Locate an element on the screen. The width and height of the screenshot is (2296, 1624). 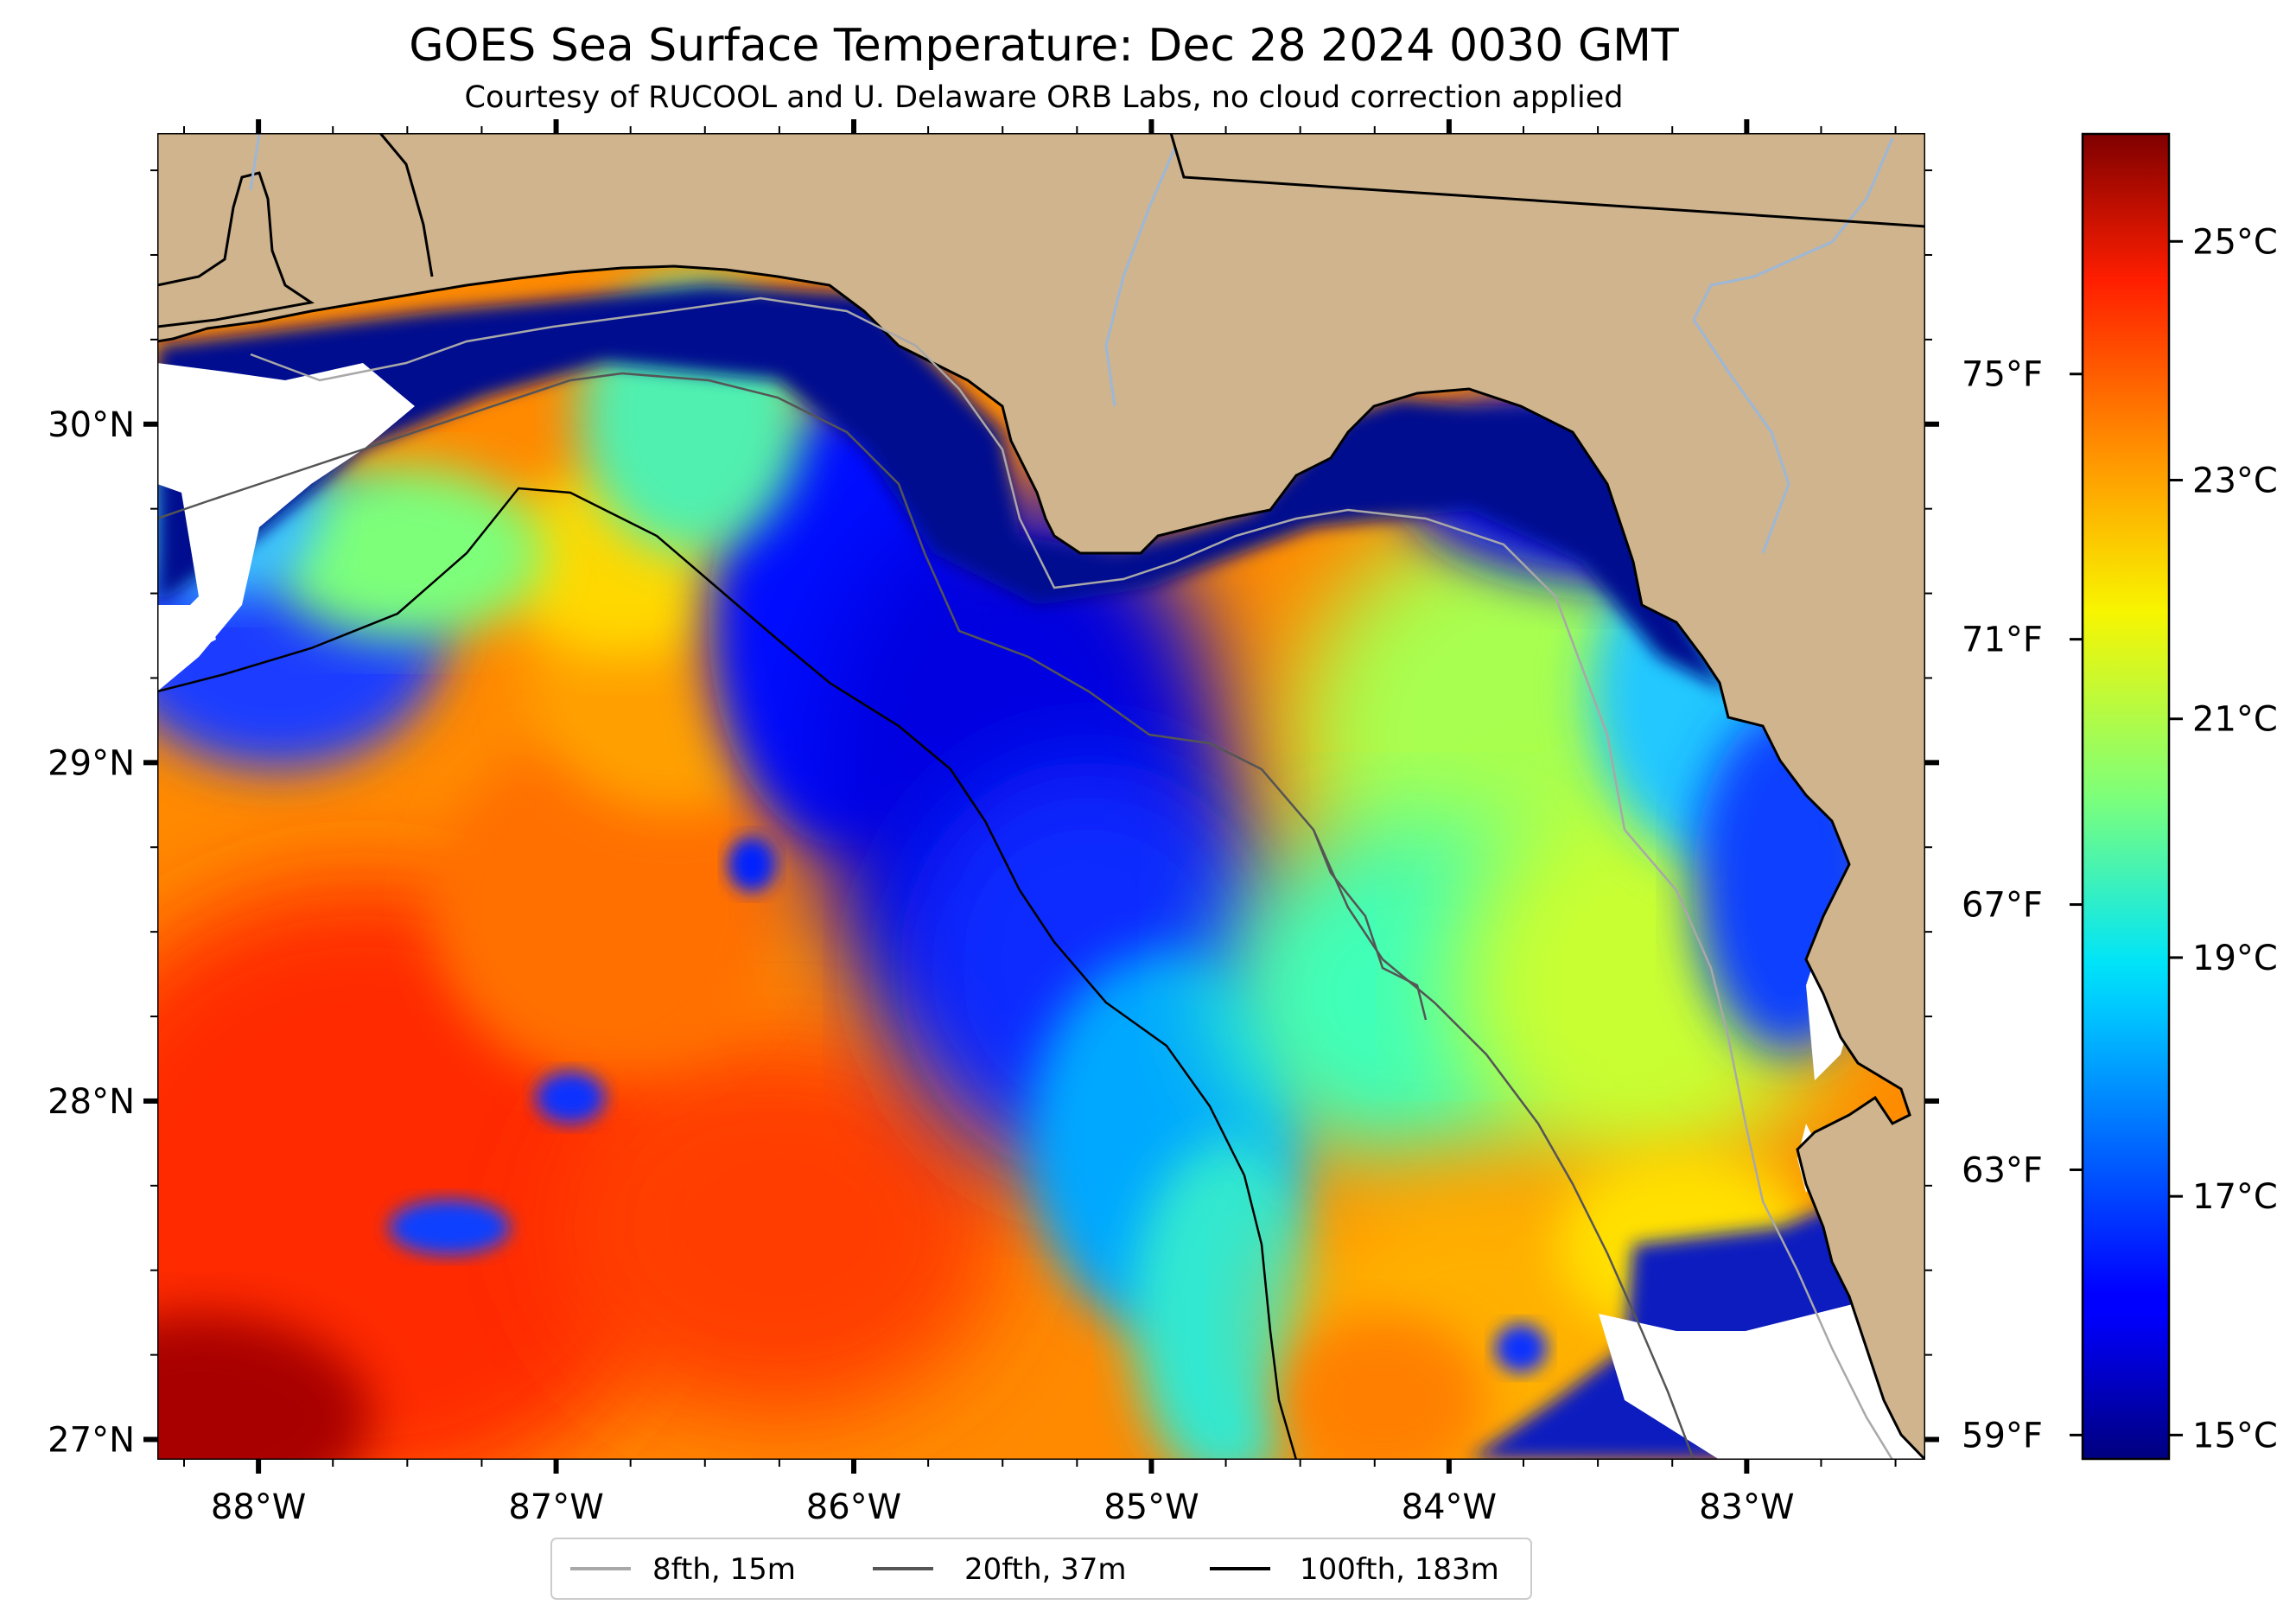
colorbar-tick-label: 15°C is located at coordinates (2235, 1435).